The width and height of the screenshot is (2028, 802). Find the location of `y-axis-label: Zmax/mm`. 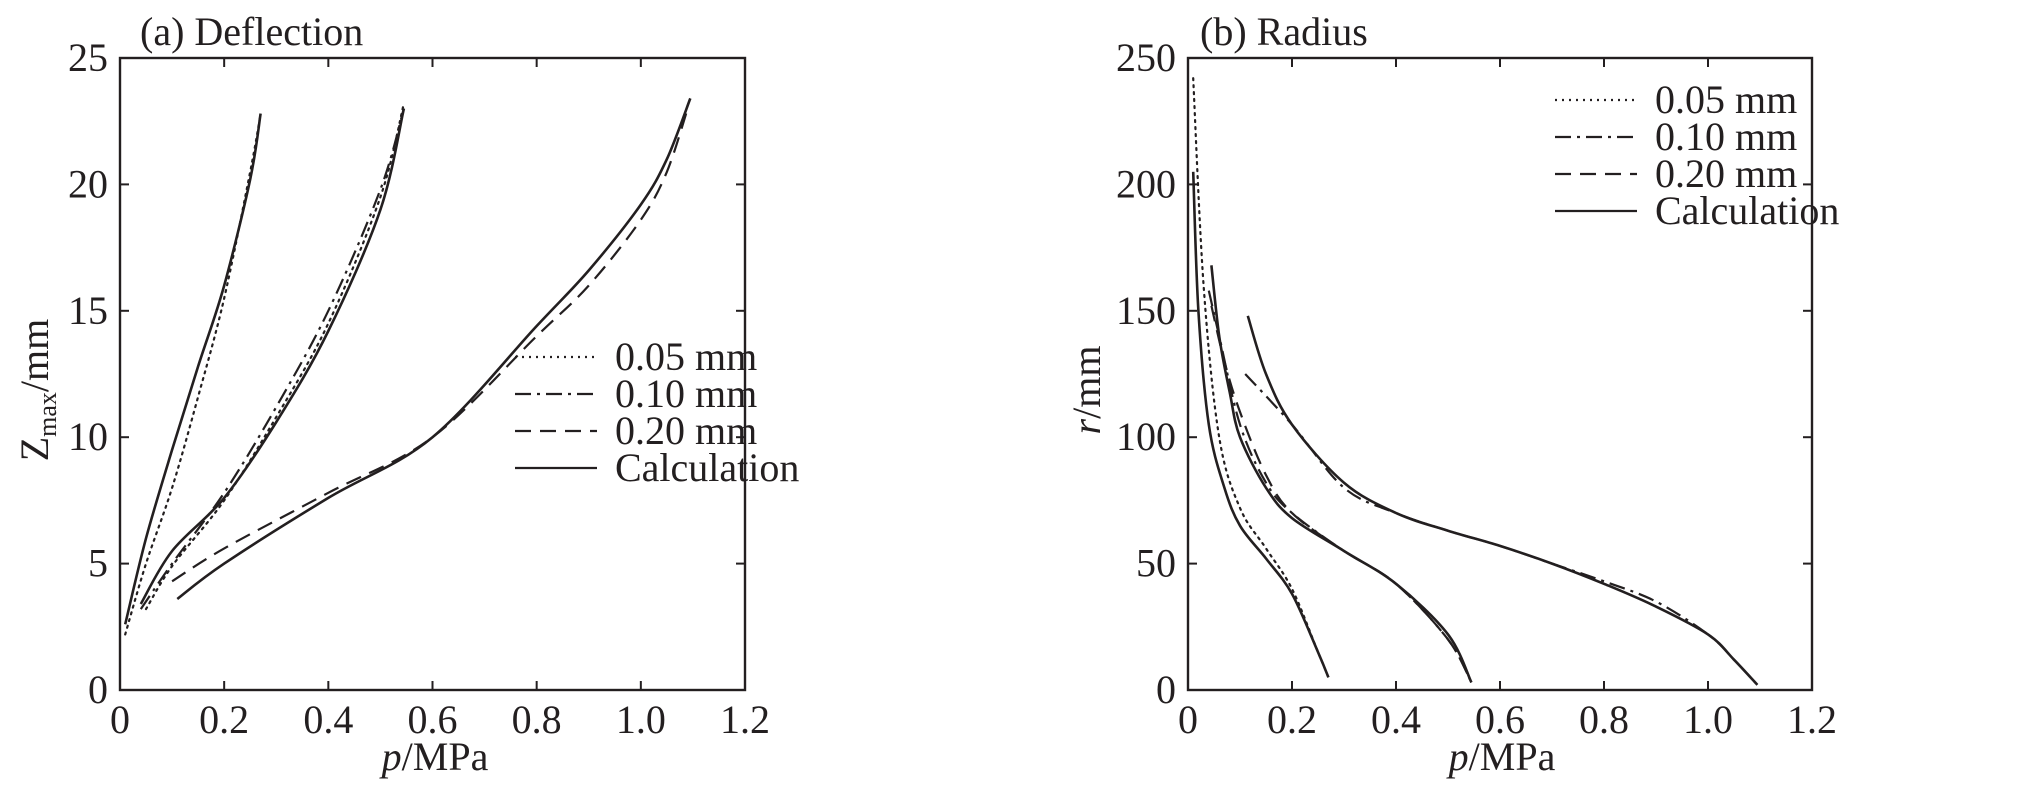

y-axis-label: Zmax/mm is located at coordinates (37, 390).